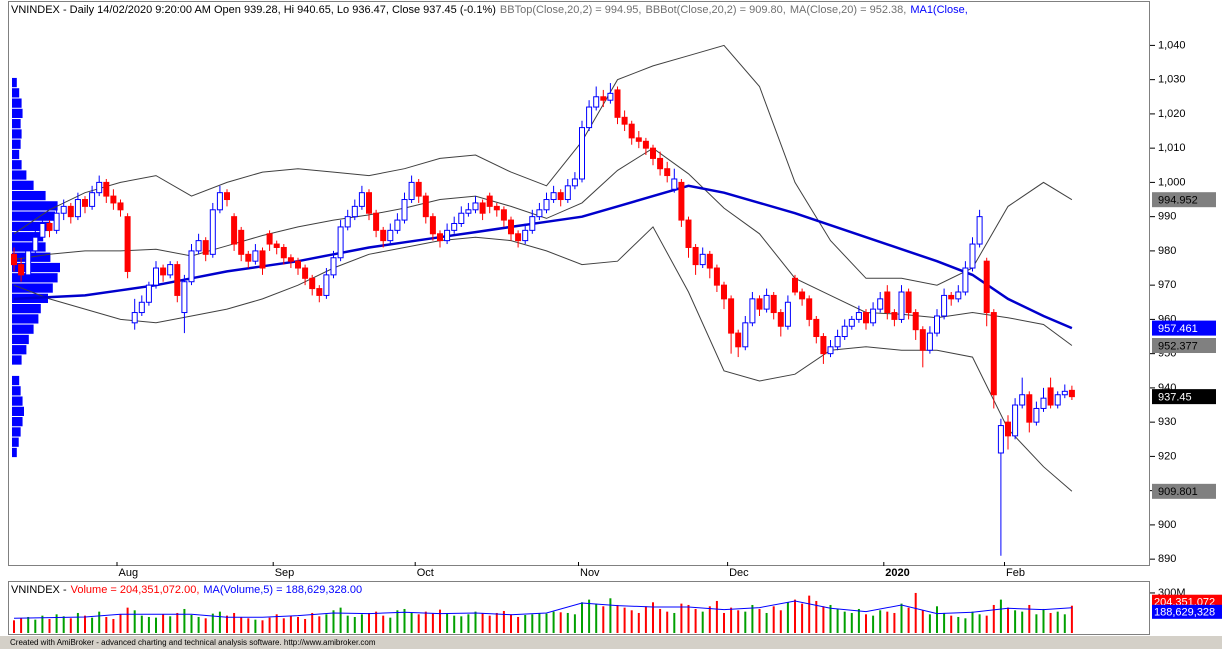  What do you see at coordinates (1015, 573) in the screenshot?
I see `x-tick-label: Feb` at bounding box center [1015, 573].